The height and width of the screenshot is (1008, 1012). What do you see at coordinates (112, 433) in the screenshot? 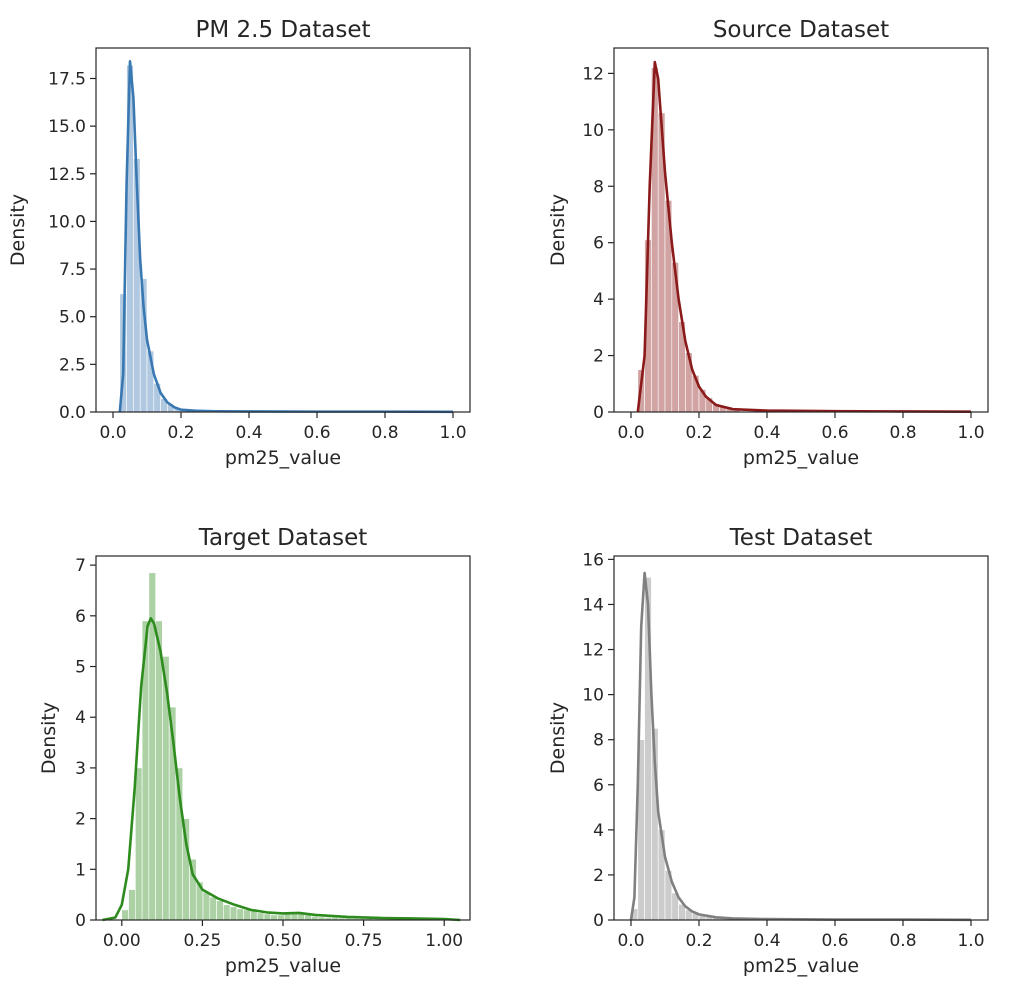
I see `x-tick-label-pm25-0: 0.0` at bounding box center [112, 433].